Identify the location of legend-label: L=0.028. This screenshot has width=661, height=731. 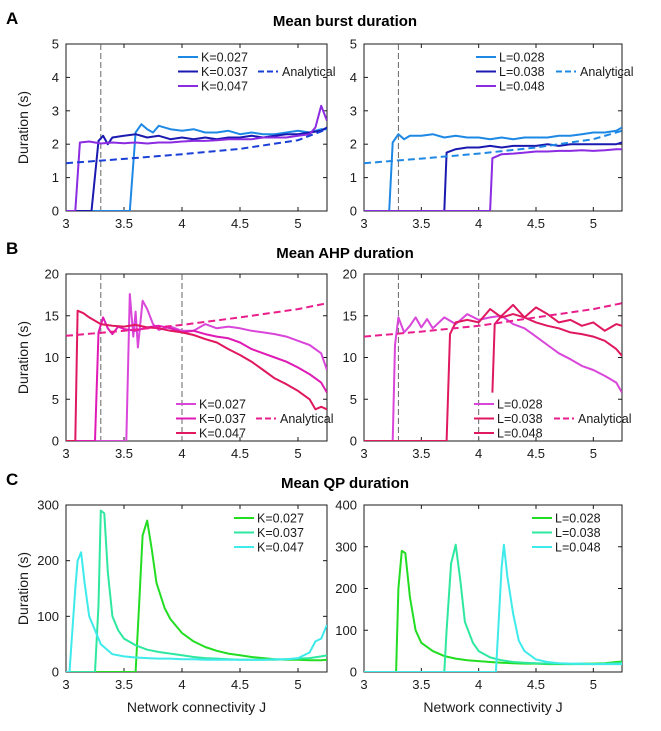
(522, 58).